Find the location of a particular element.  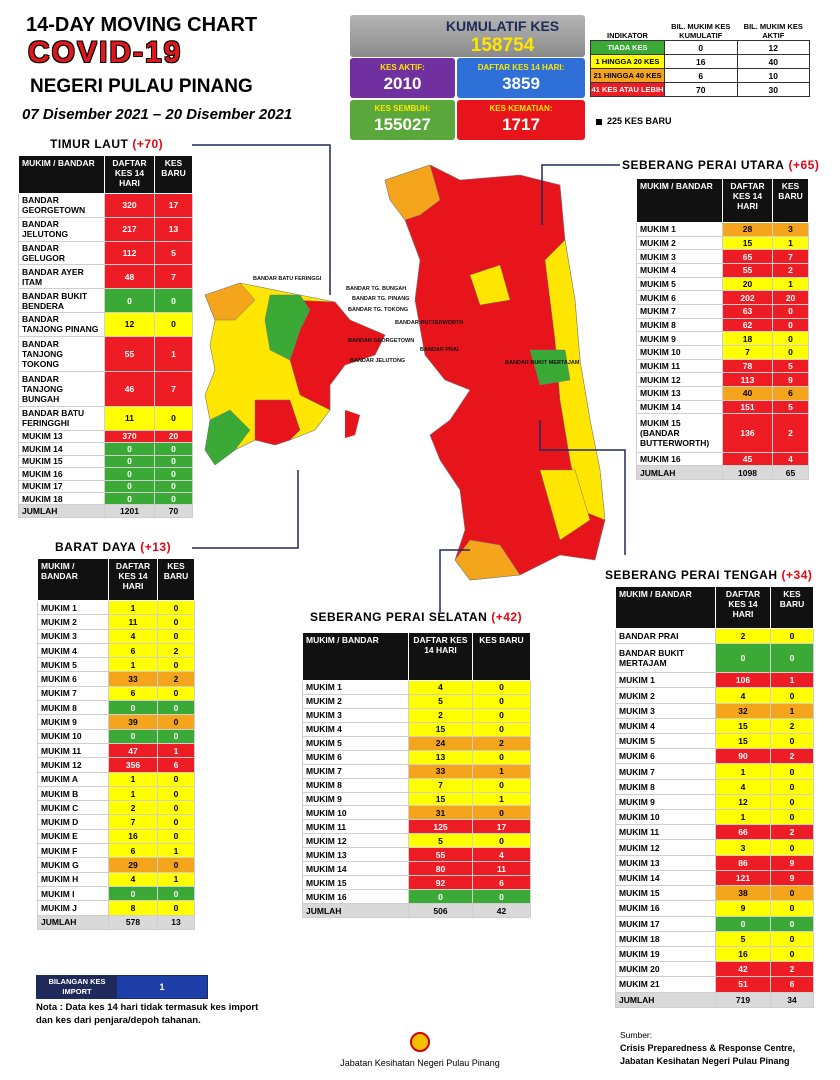

location-name: MUKIM 7 is located at coordinates (73, 693).